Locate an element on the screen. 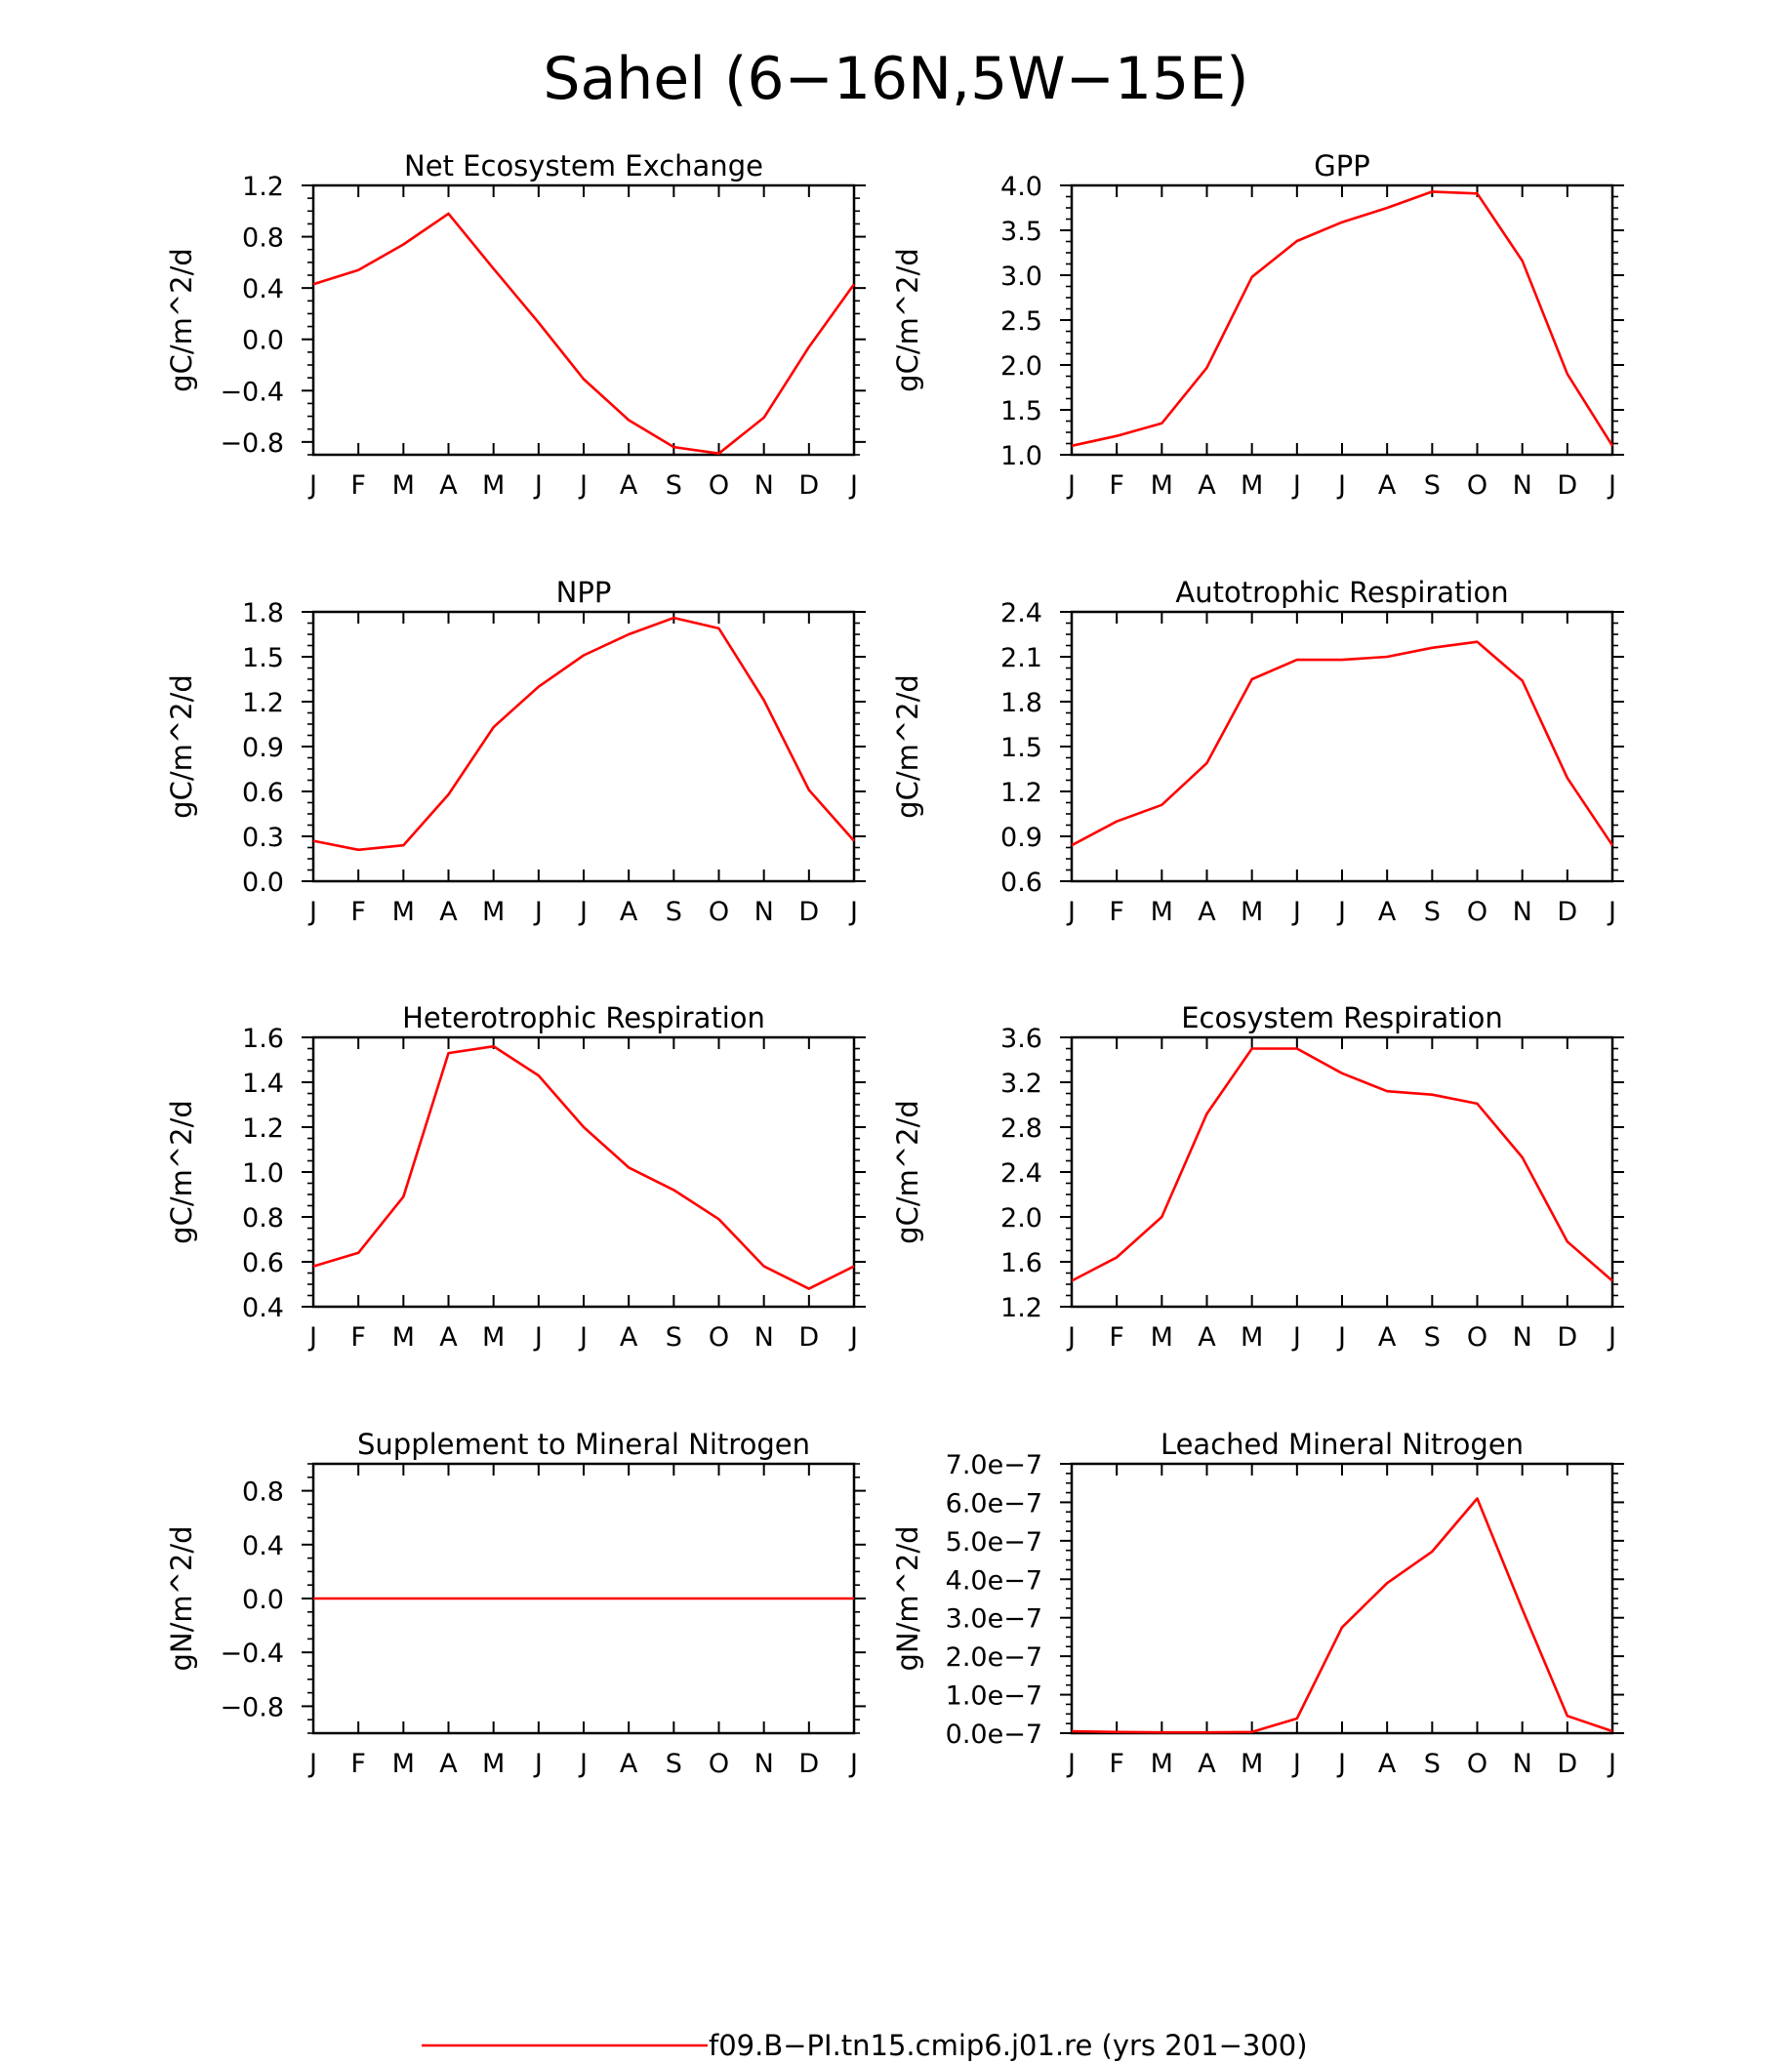  y-tick-label: 2.5 is located at coordinates (1021, 321).